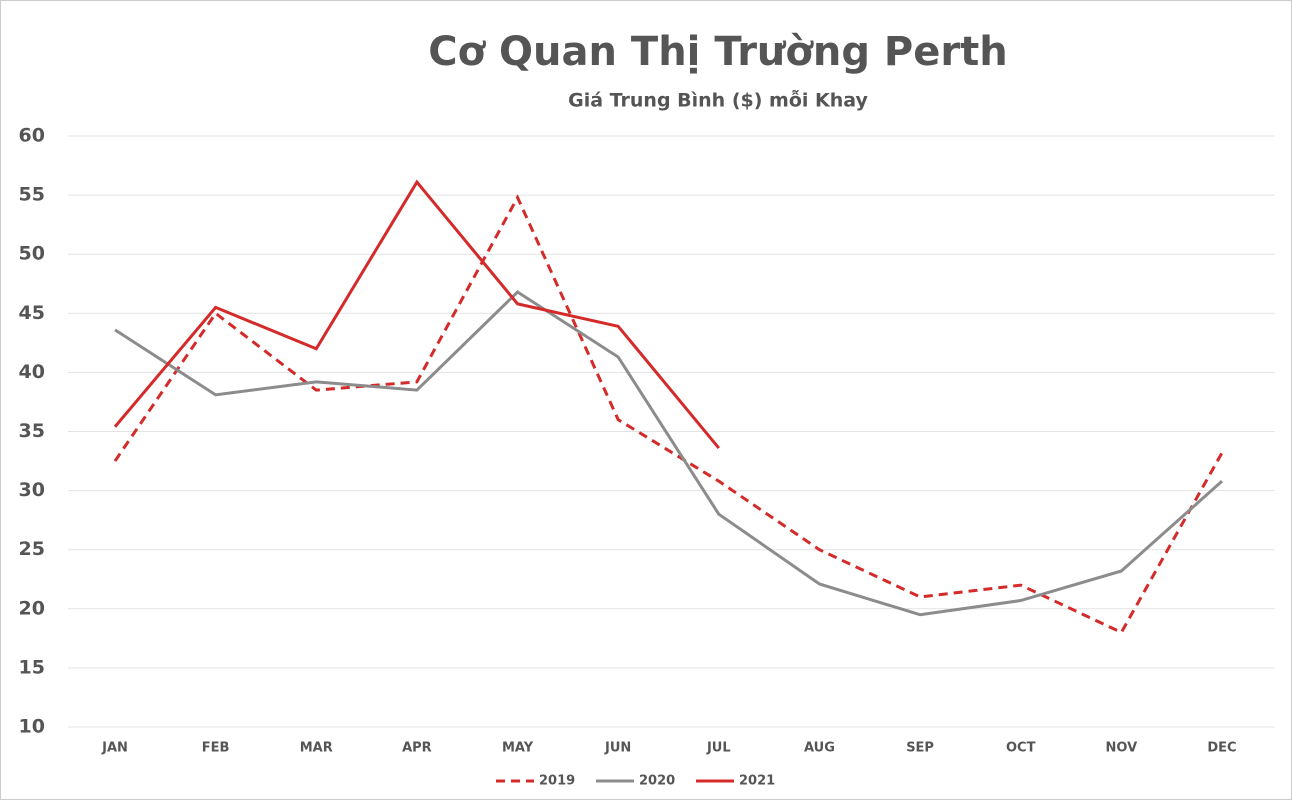 This screenshot has width=1292, height=800. Describe the element at coordinates (32, 490) in the screenshot. I see `y-tick-label: 30` at that location.